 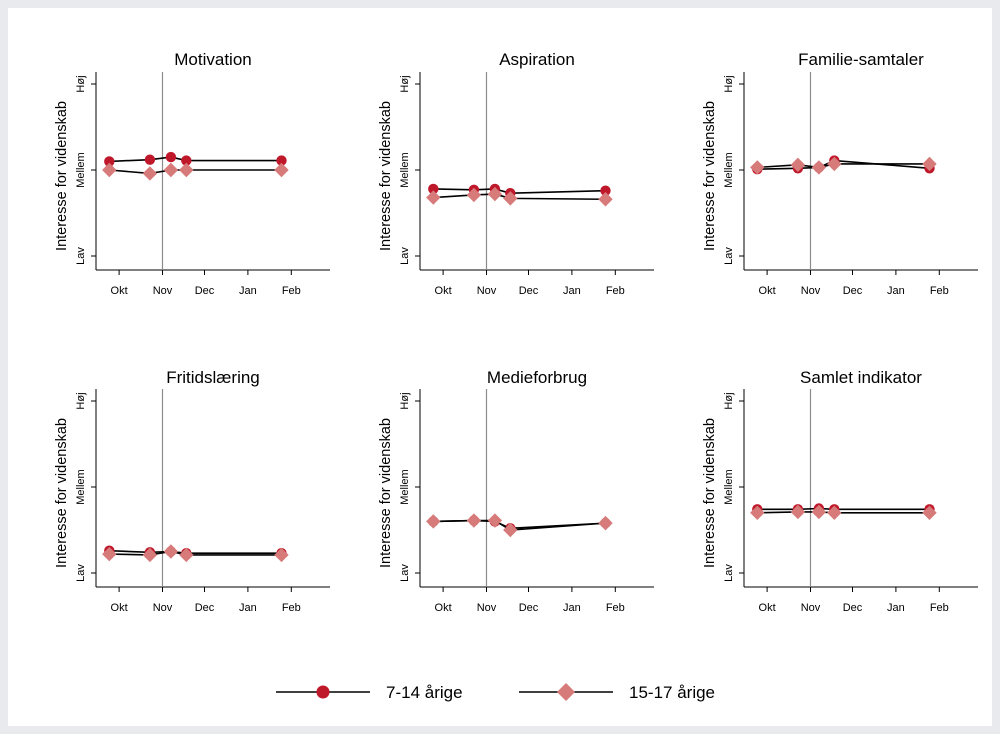 I want to click on legend-marker-diamond, so click(x=566, y=692).